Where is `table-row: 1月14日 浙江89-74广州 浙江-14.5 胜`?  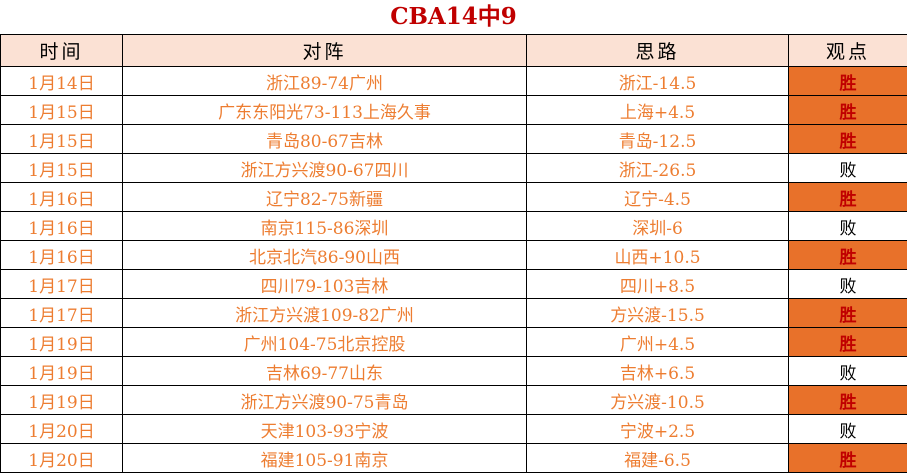 table-row: 1月14日 浙江89-74广州 浙江-14.5 胜 is located at coordinates (453, 81).